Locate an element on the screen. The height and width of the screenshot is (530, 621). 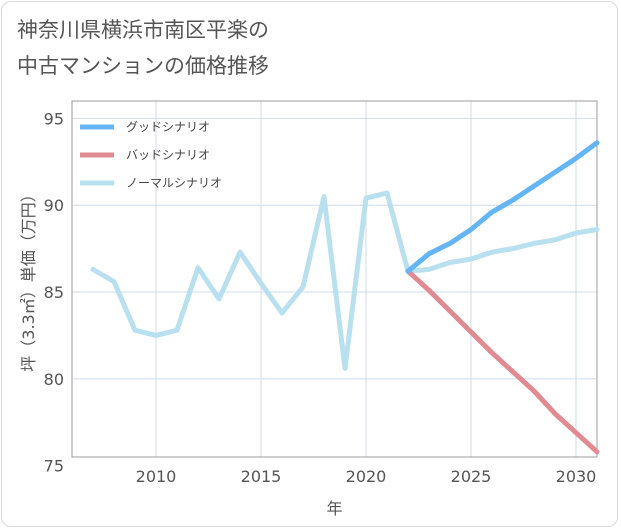
x-tick-label: 2025 is located at coordinates (471, 476).